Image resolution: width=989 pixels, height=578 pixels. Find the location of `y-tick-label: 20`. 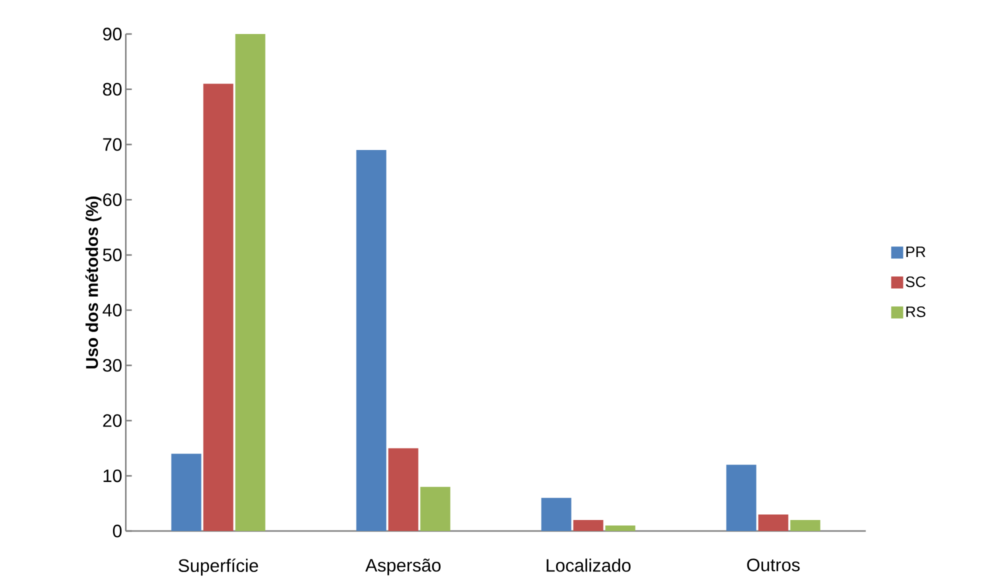

y-tick-label: 20 is located at coordinates (112, 420).